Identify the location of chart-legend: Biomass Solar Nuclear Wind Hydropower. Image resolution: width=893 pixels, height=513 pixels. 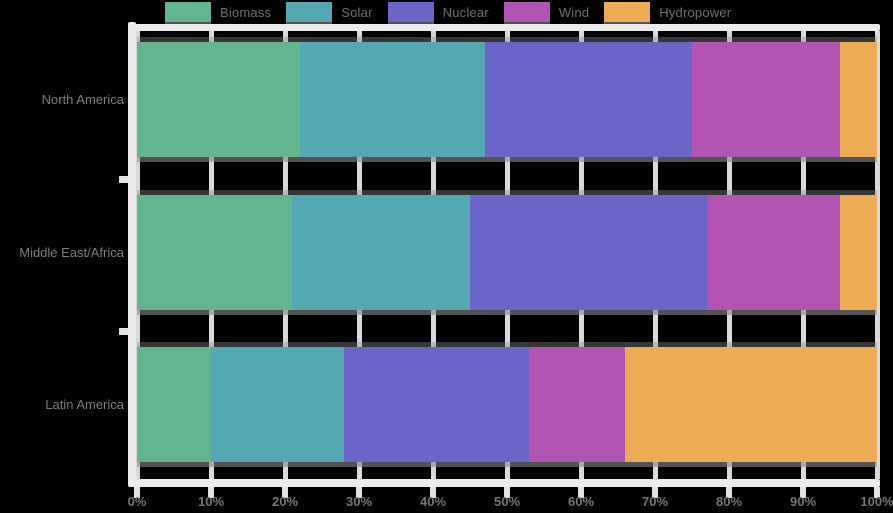
(448, 12).